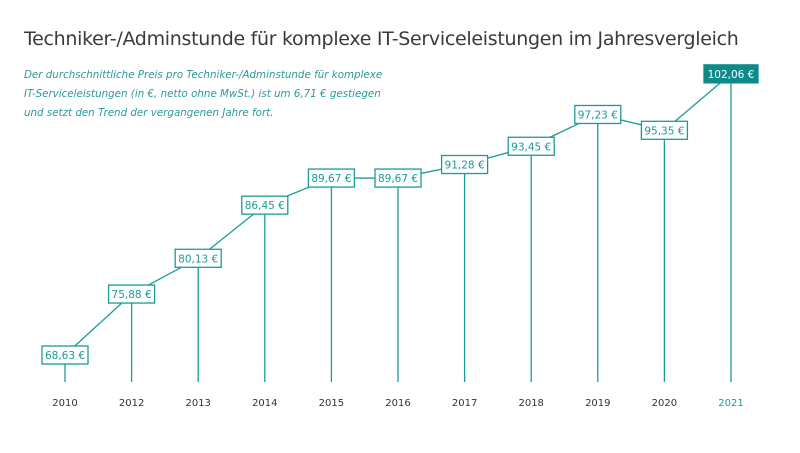 The width and height of the screenshot is (800, 453). I want to click on x-tick-label: 2017, so click(464, 403).